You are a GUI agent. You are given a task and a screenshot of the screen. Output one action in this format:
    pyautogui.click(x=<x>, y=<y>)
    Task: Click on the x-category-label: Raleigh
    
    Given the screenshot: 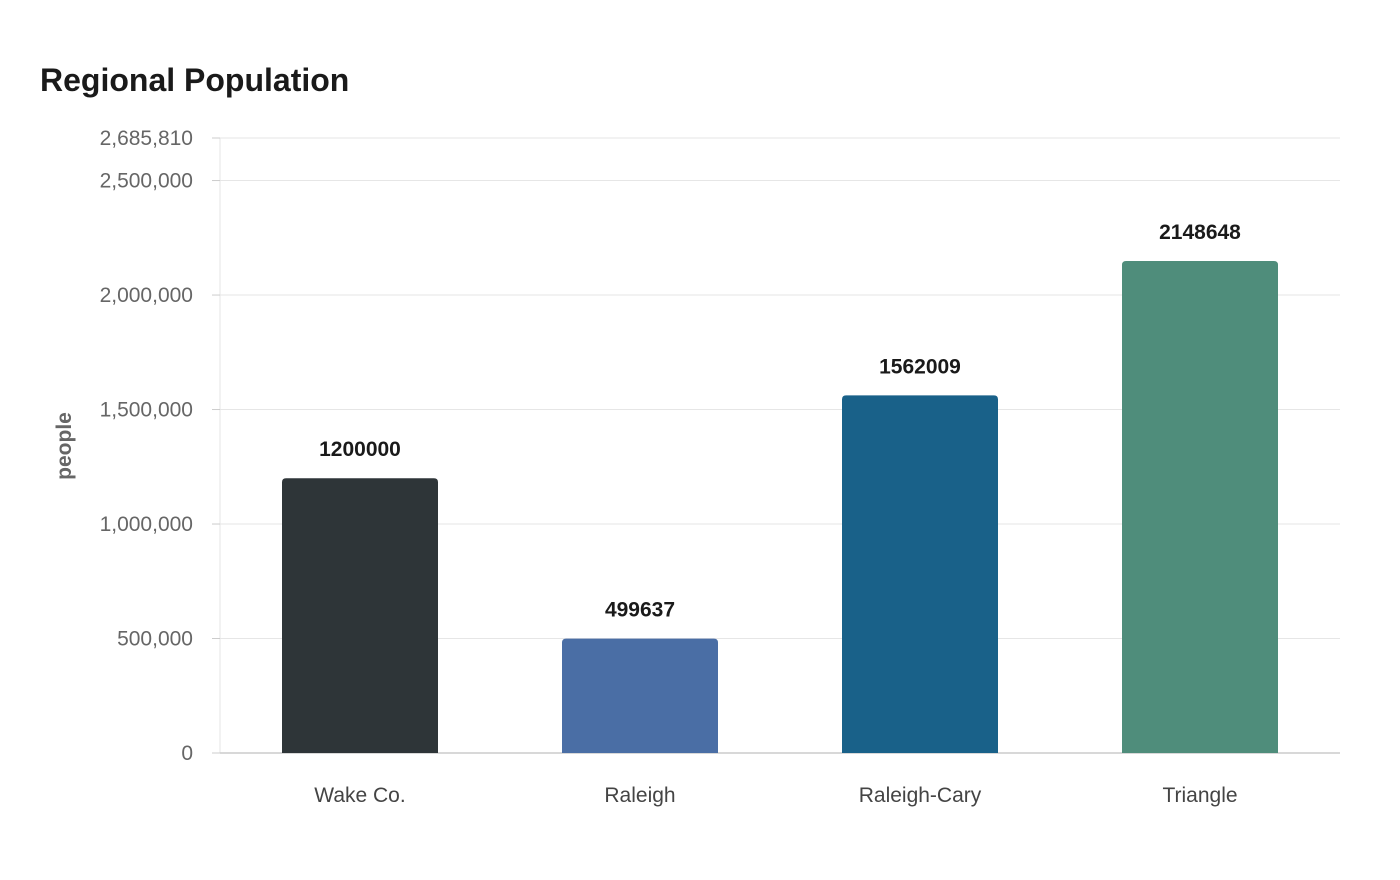 What is the action you would take?
    pyautogui.click(x=639, y=795)
    